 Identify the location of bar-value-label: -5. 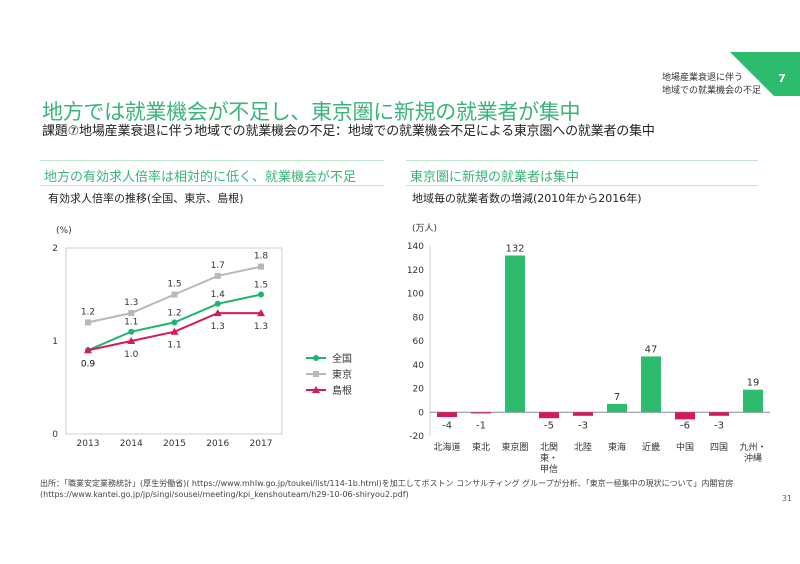
(549, 425).